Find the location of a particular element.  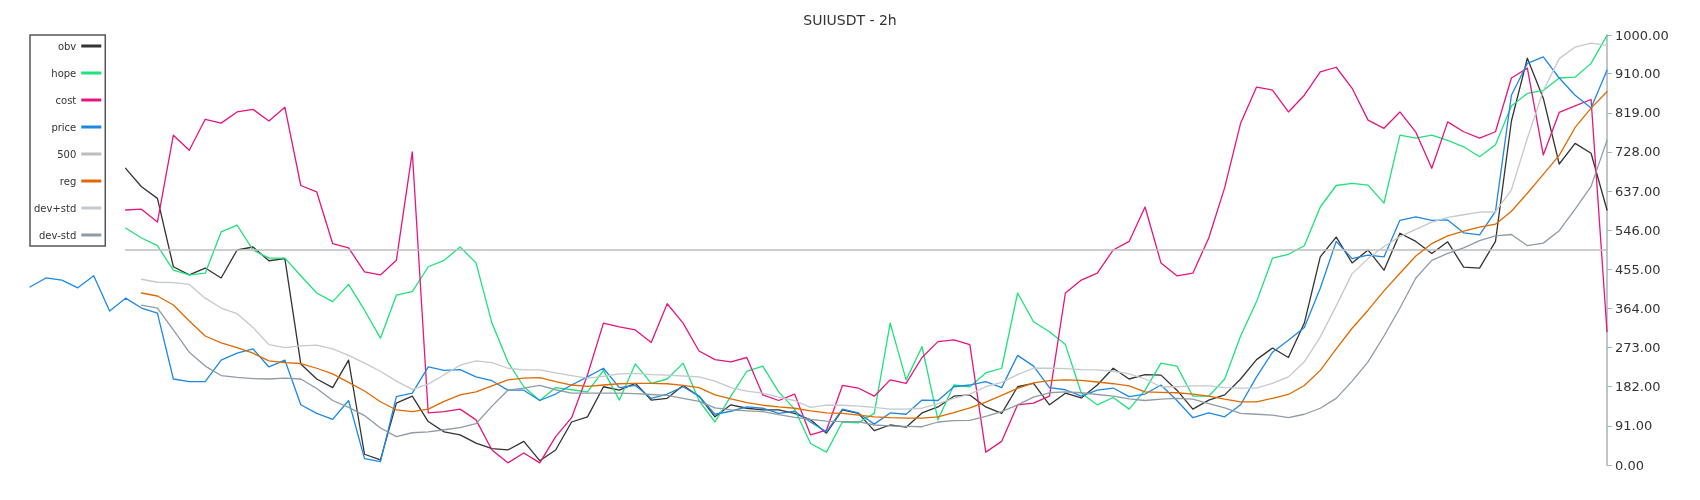

y-tick-label: 819.00 is located at coordinates (1638, 113).